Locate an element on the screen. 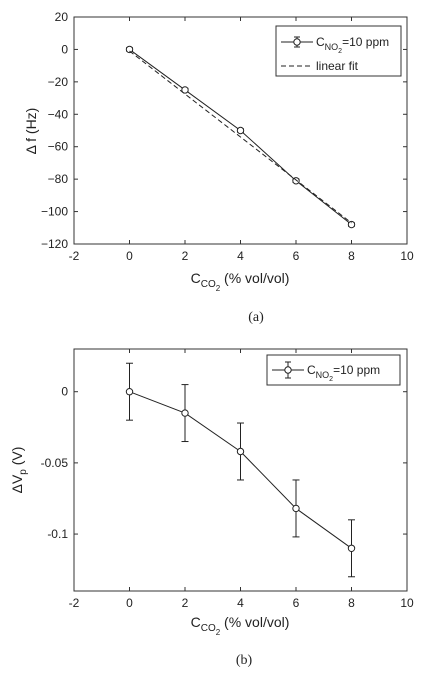  x-axis-label-b: CCO2 (% vol/vol) is located at coordinates (240, 625).